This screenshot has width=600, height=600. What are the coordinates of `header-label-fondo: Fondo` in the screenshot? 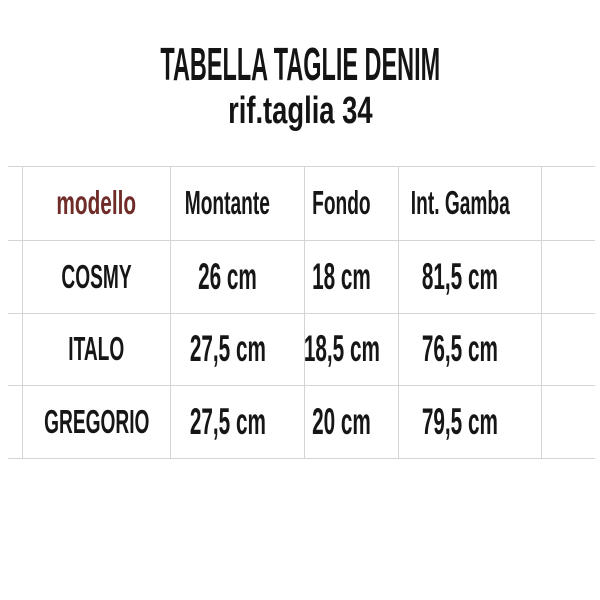 It's located at (341, 203).